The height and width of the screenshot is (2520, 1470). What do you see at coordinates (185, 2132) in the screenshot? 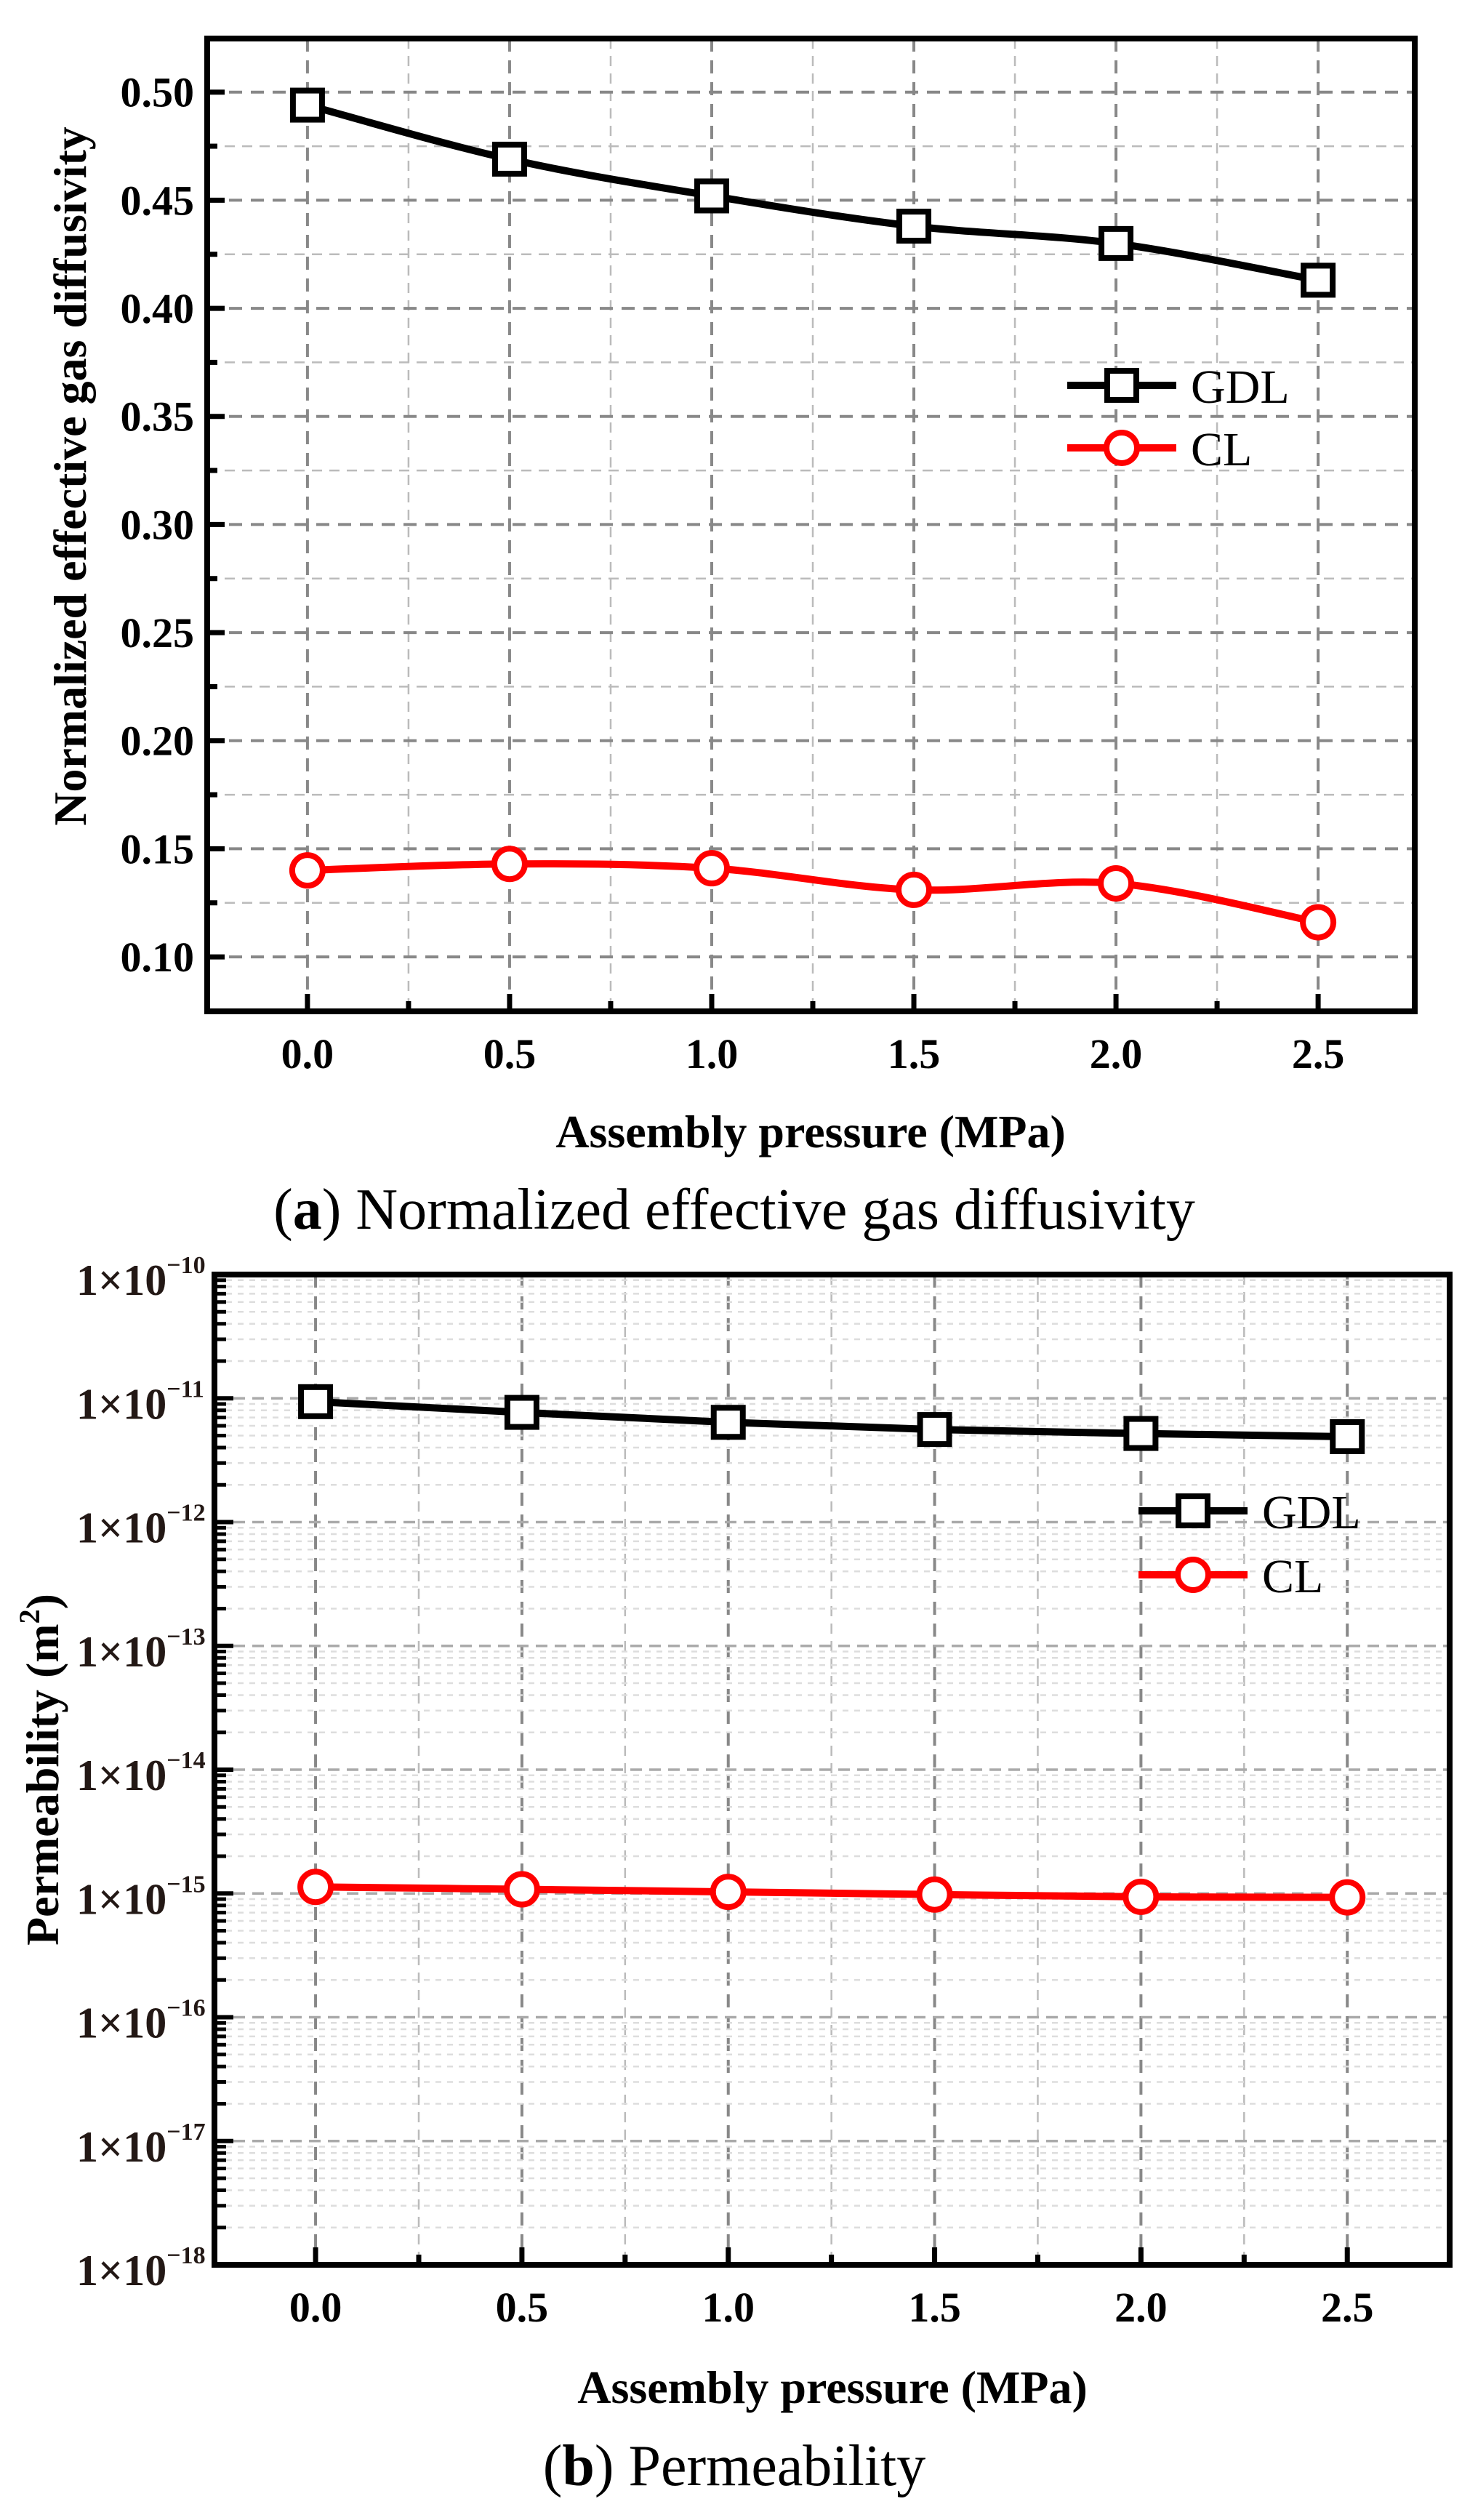
I see `y-tick-exponent: −17` at bounding box center [185, 2132].